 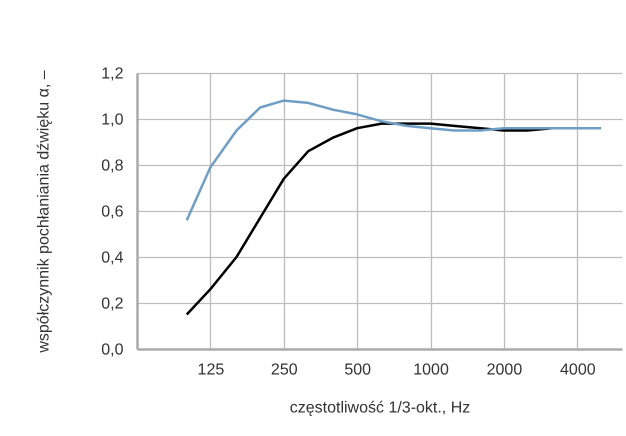 I want to click on y-tick-label: 0,8, so click(x=112, y=166).